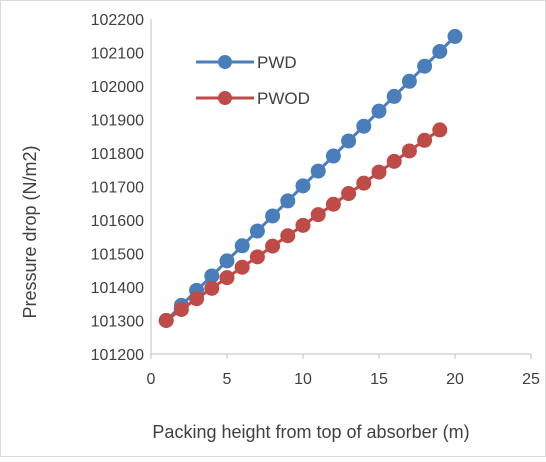 The width and height of the screenshot is (546, 462). What do you see at coordinates (310, 432) in the screenshot?
I see `x-axis-label: Packing height from top of absorber (m)` at bounding box center [310, 432].